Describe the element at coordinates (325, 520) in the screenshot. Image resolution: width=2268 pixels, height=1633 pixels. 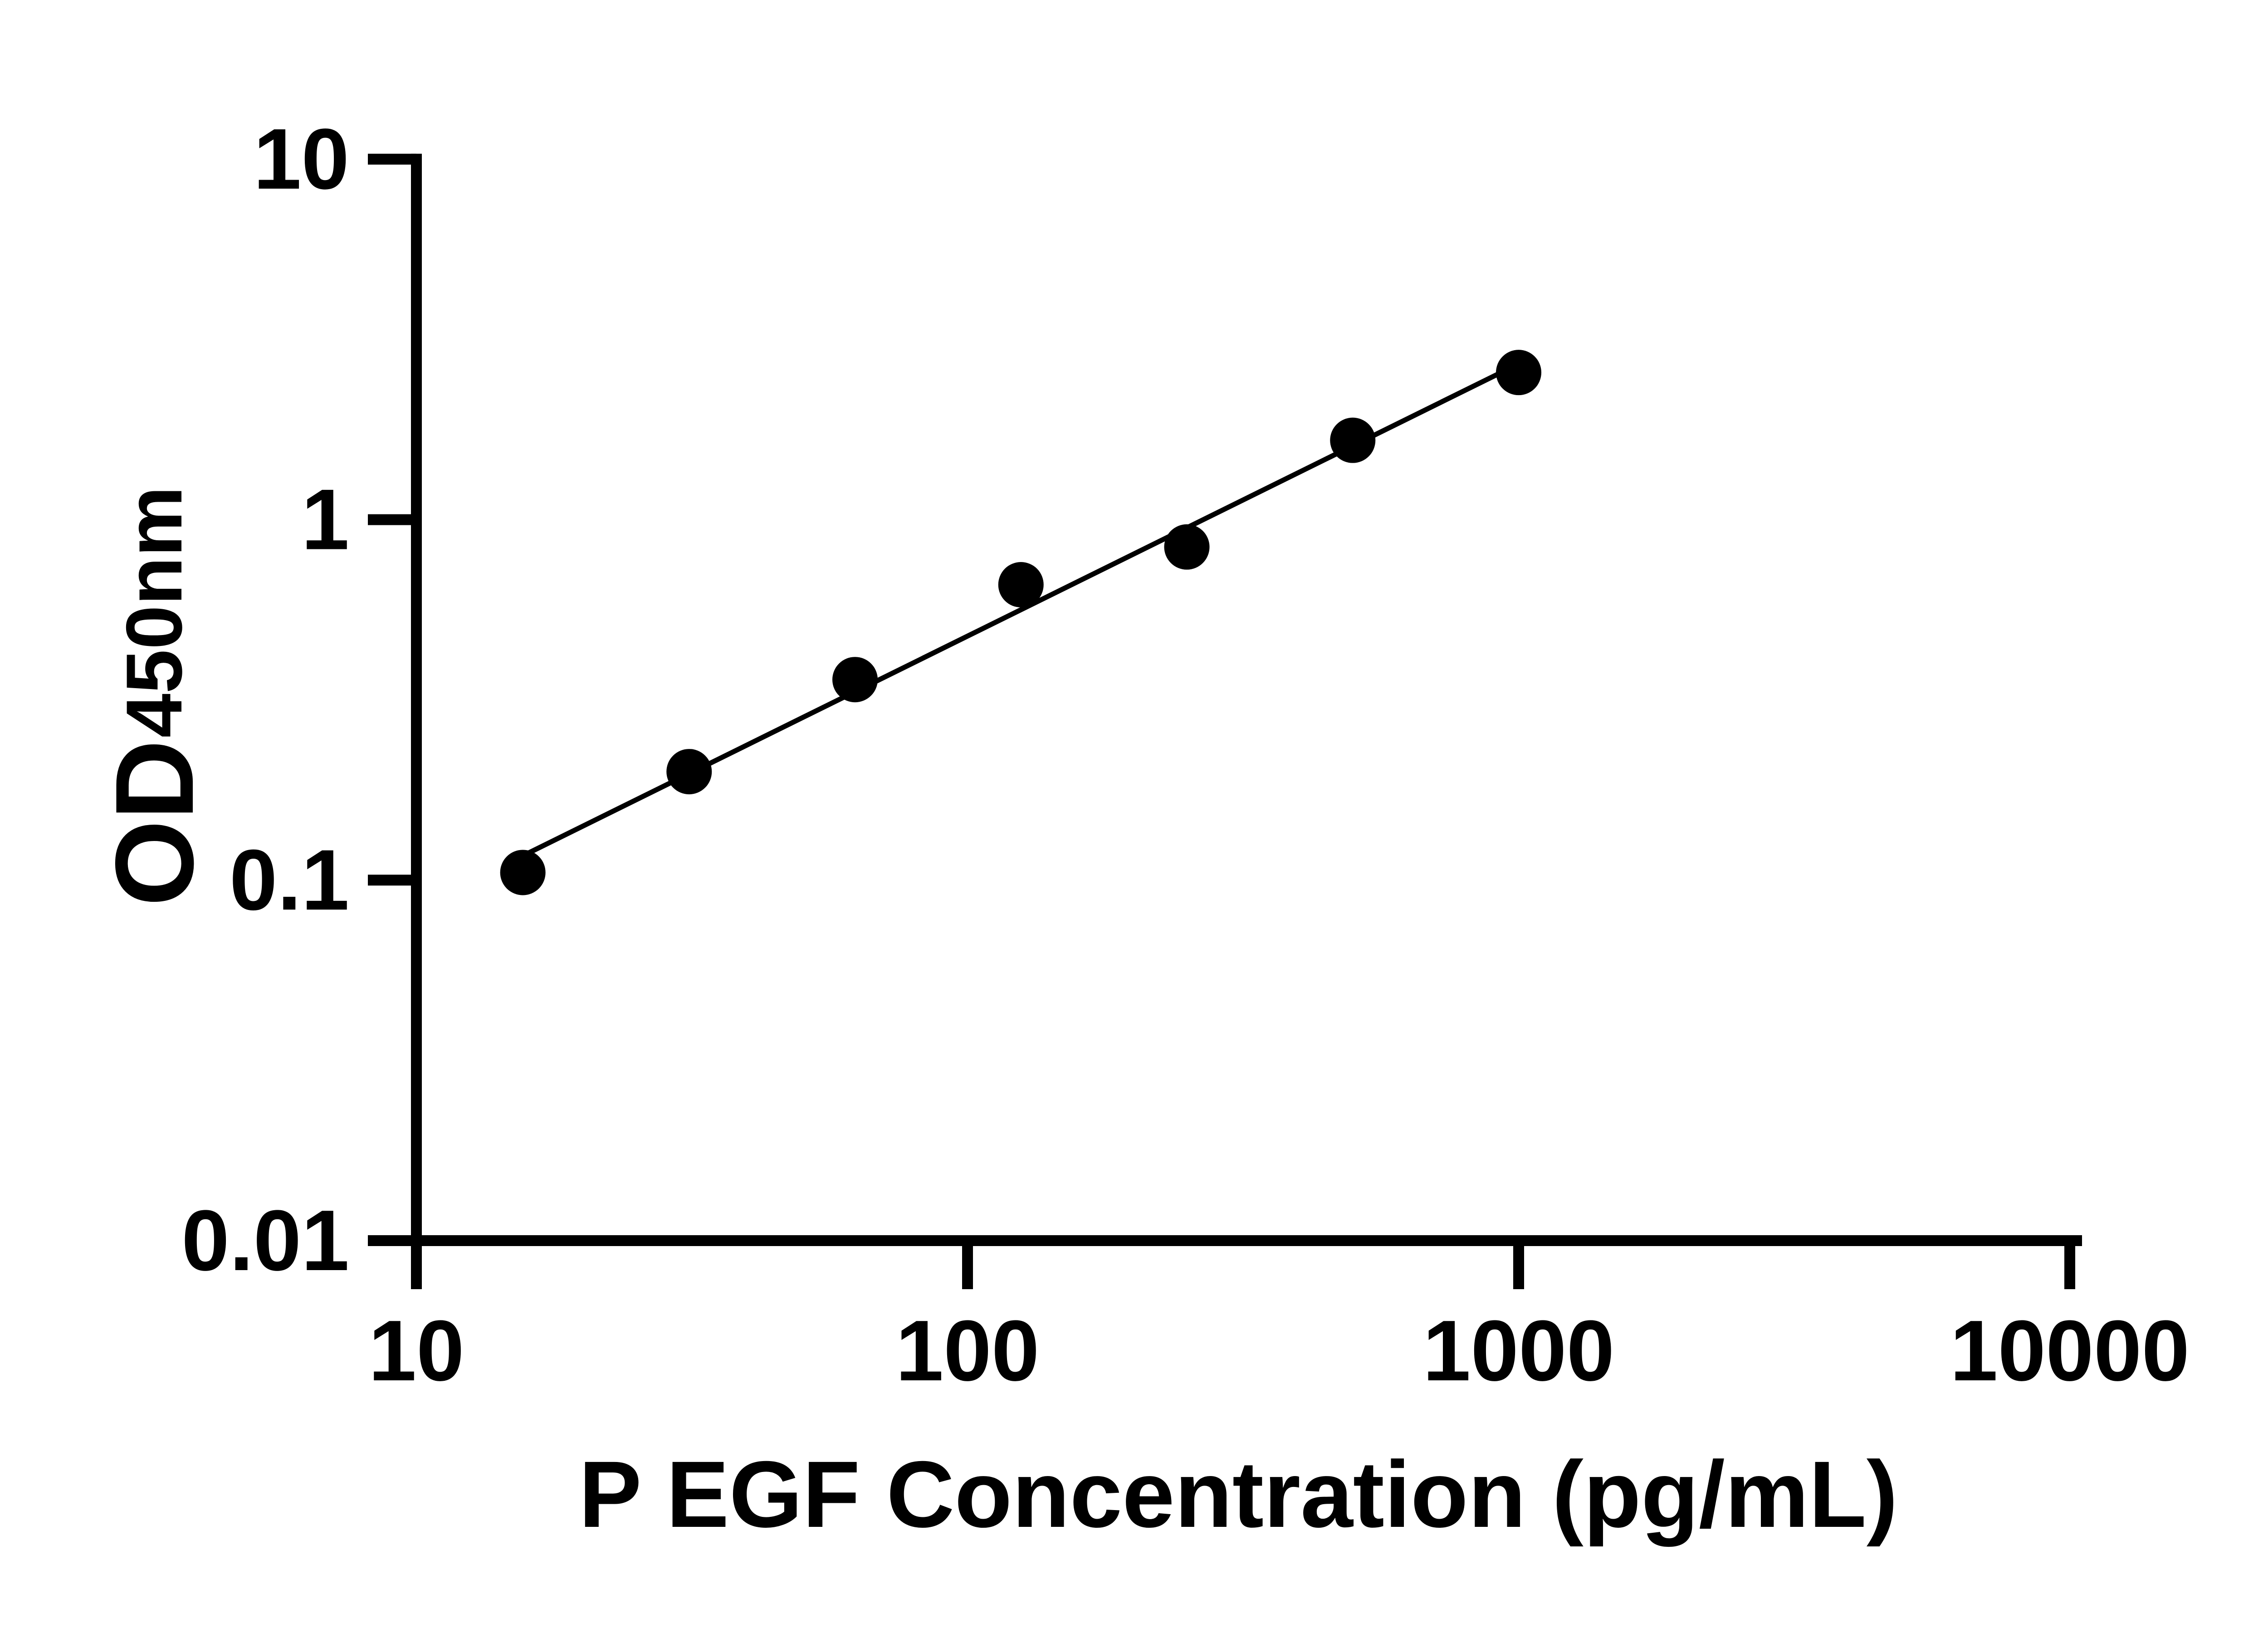
I see `y-tick-label: 1` at that location.